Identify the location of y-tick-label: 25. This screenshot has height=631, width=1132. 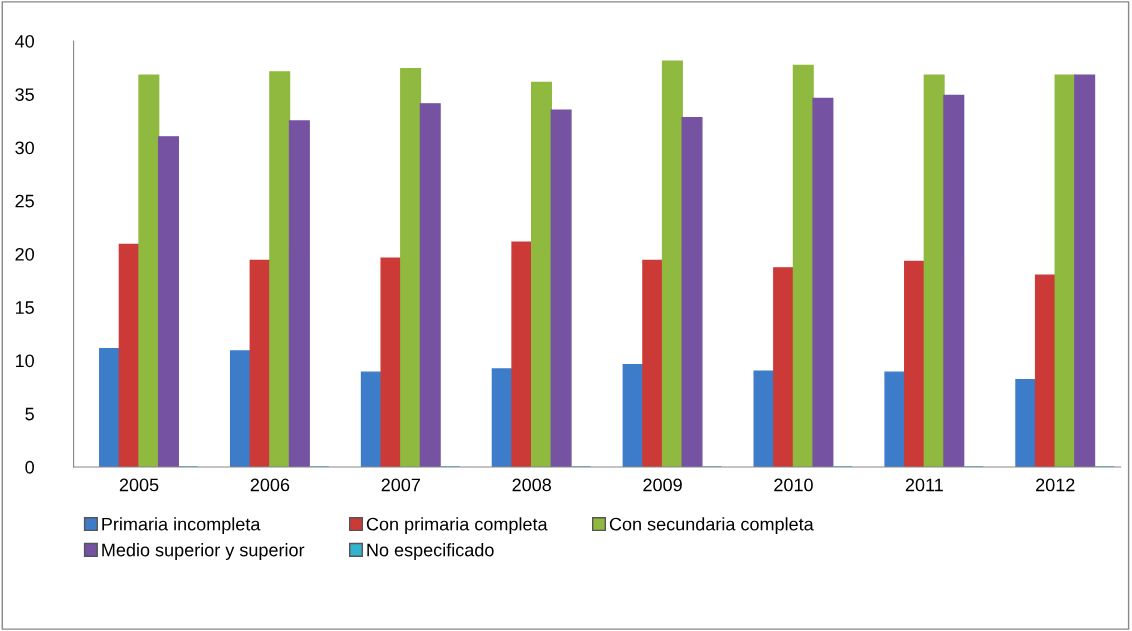
(24, 201).